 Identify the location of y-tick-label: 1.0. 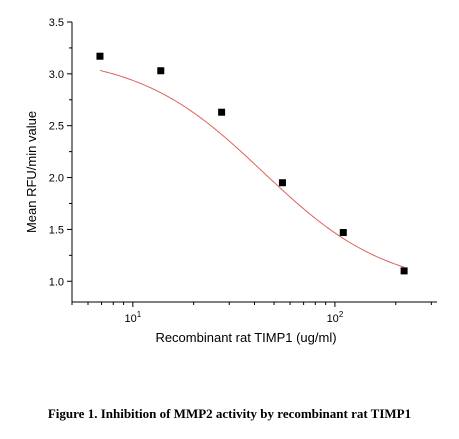
(56, 282).